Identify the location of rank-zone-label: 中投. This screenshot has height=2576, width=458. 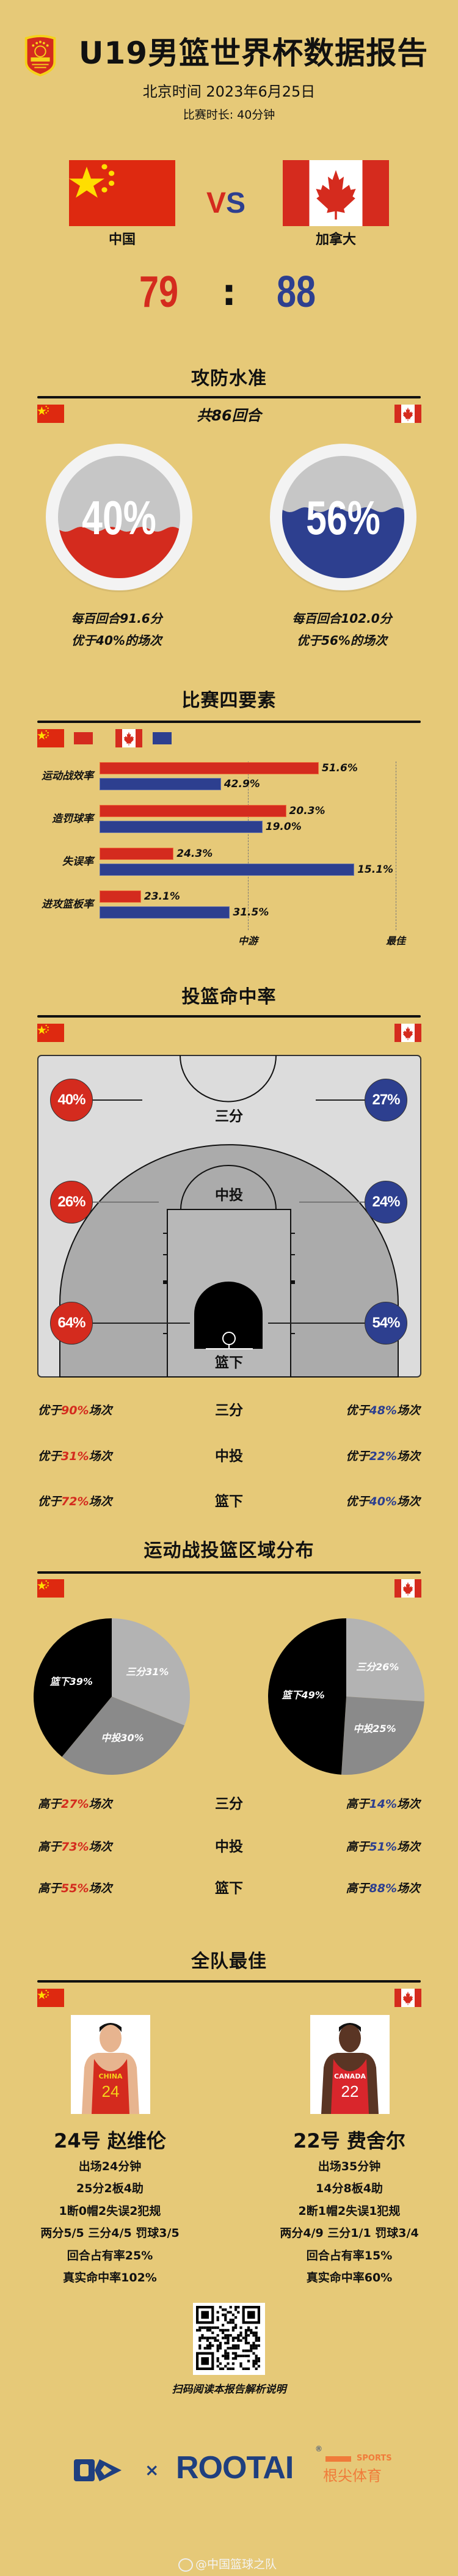
(229, 1456).